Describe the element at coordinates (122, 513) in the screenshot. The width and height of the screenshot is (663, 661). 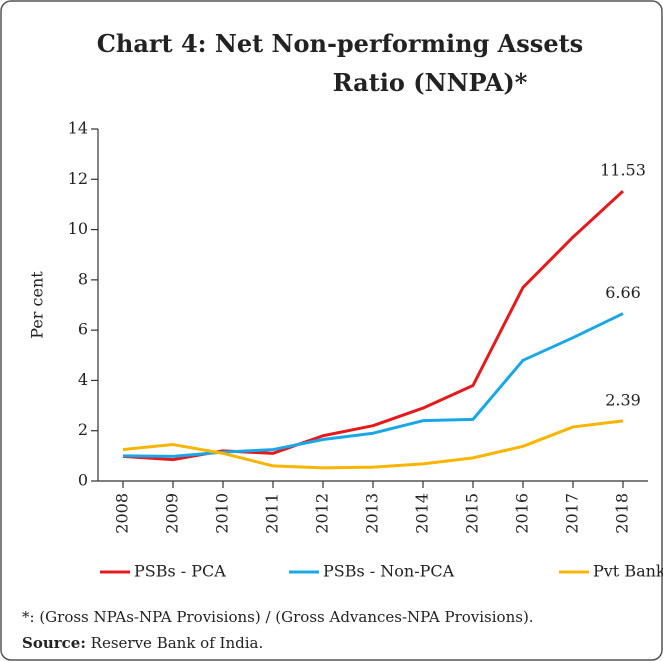
I see `x-tick-label: 2008` at that location.